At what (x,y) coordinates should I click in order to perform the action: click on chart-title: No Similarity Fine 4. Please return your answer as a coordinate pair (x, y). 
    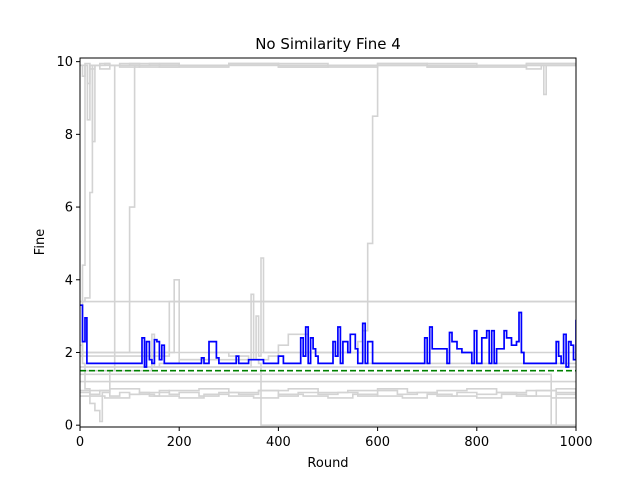
    Looking at the image, I should click on (328, 44).